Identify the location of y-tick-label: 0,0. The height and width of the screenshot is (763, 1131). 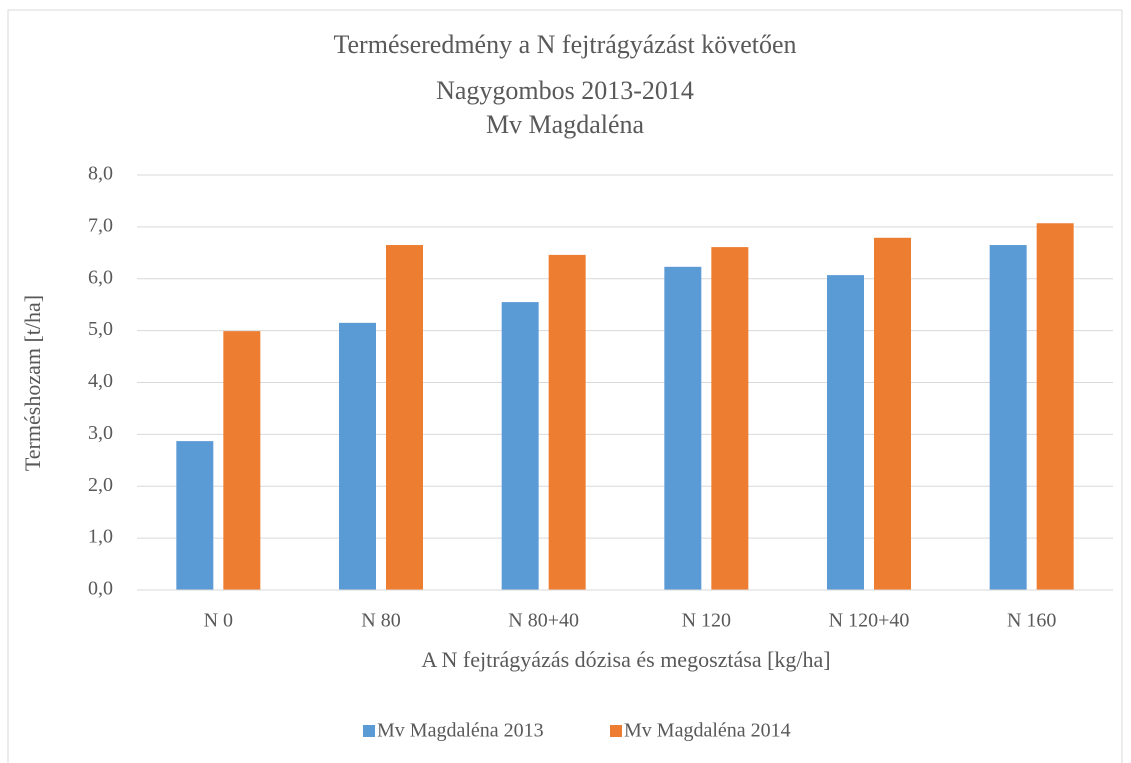
(100, 589).